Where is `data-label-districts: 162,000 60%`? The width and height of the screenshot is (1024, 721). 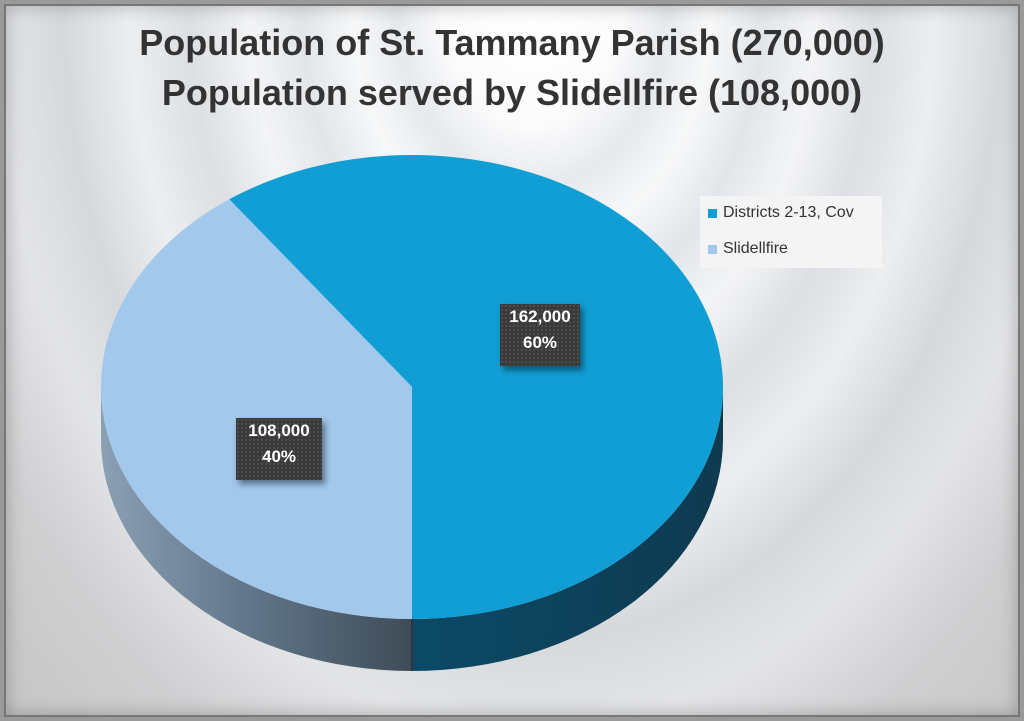 data-label-districts: 162,000 60% is located at coordinates (540, 335).